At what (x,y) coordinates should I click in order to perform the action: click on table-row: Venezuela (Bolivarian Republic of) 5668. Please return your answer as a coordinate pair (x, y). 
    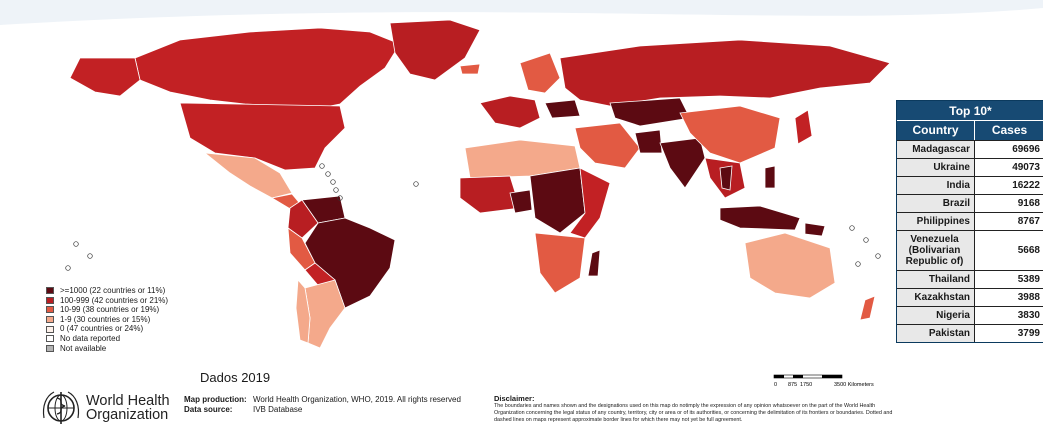
    Looking at the image, I should click on (970, 250).